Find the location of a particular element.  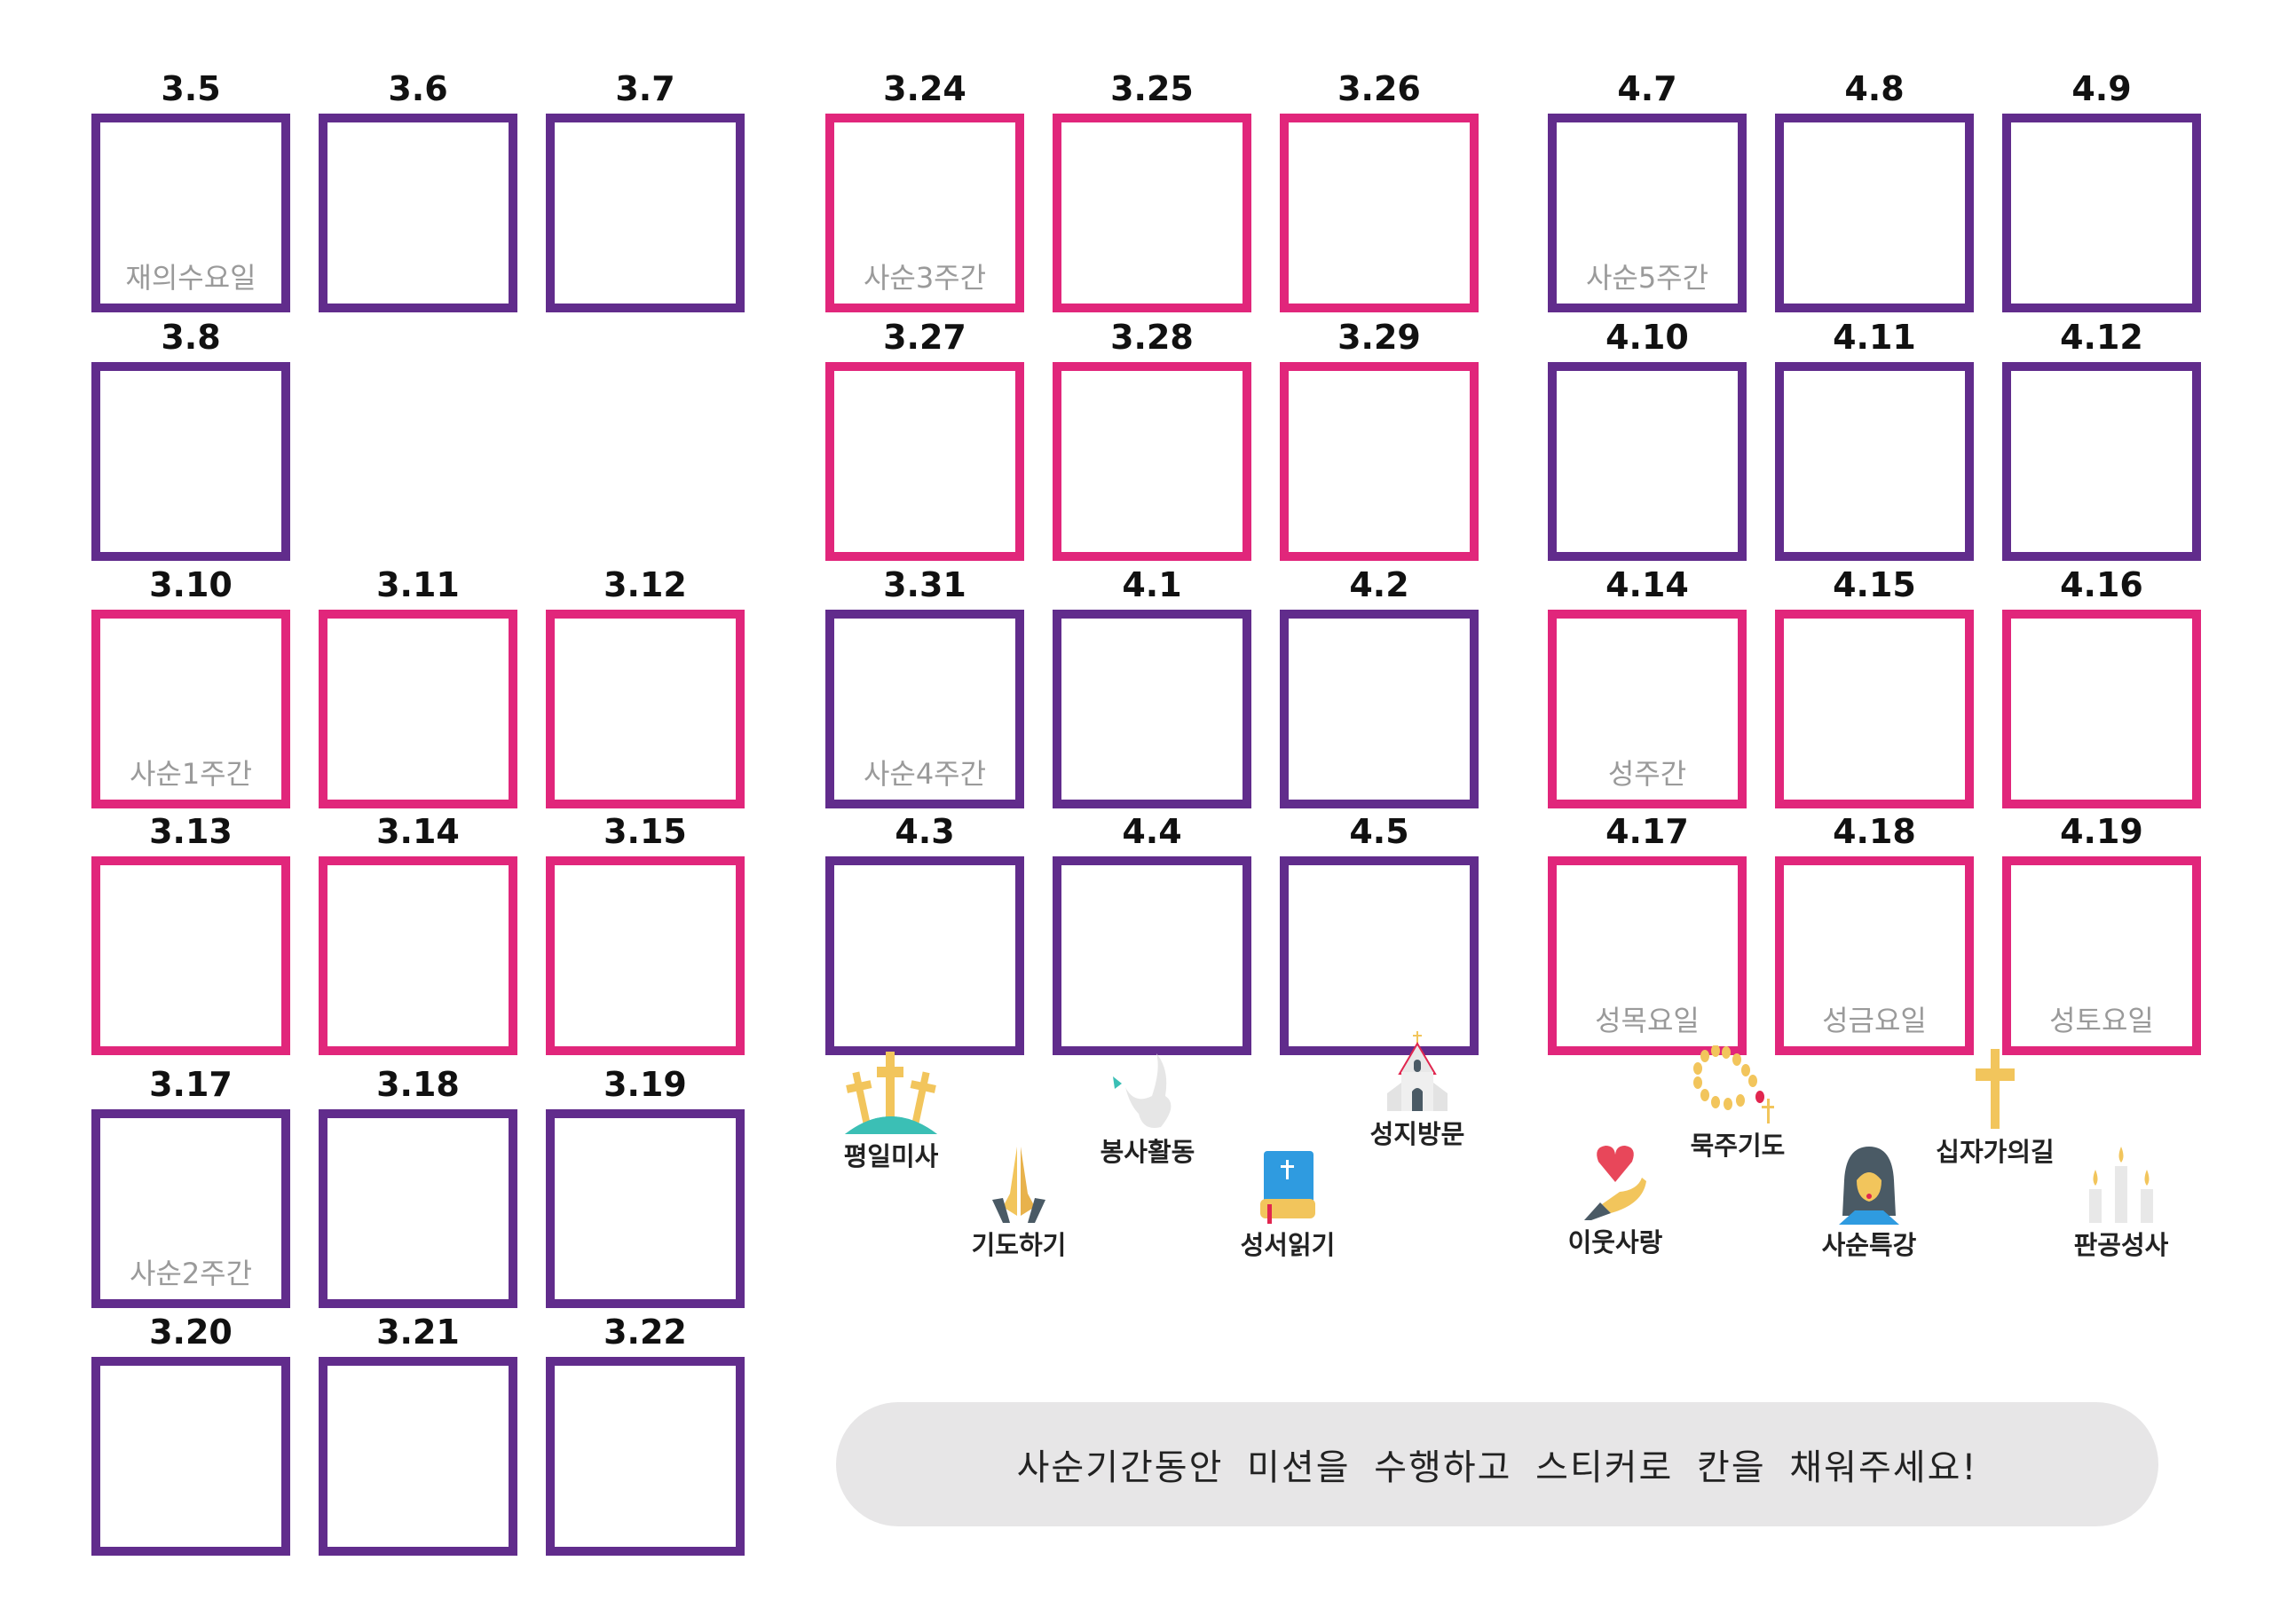

day-date: 3.7 is located at coordinates (645, 88).